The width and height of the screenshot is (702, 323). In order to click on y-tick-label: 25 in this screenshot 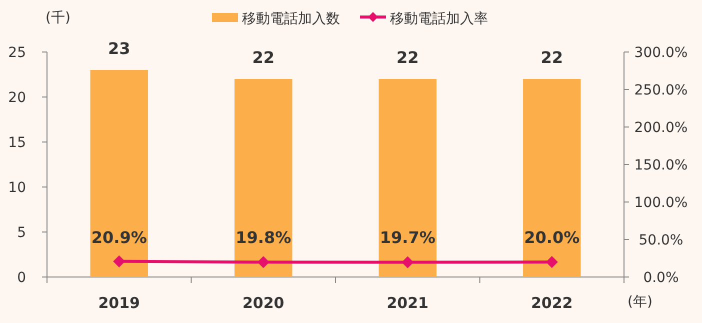, I will do `click(17, 53)`.